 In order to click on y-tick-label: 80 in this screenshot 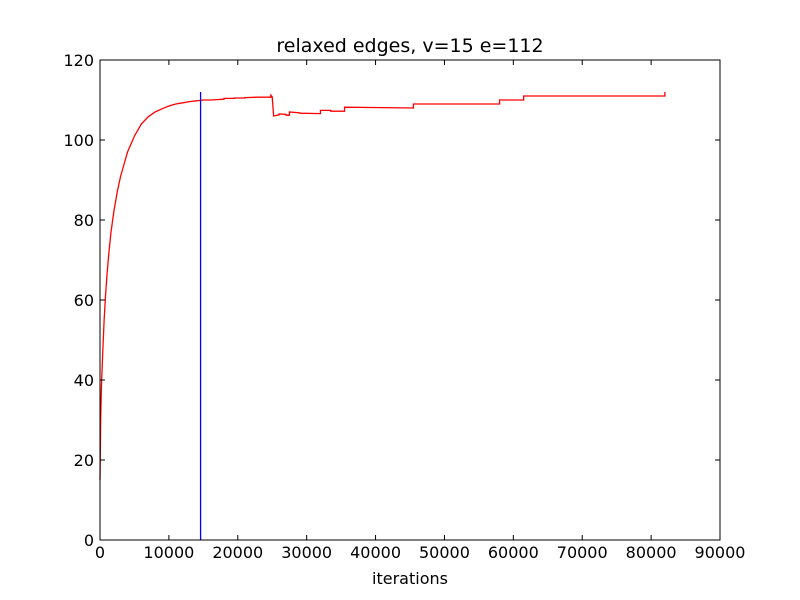, I will do `click(84, 220)`.